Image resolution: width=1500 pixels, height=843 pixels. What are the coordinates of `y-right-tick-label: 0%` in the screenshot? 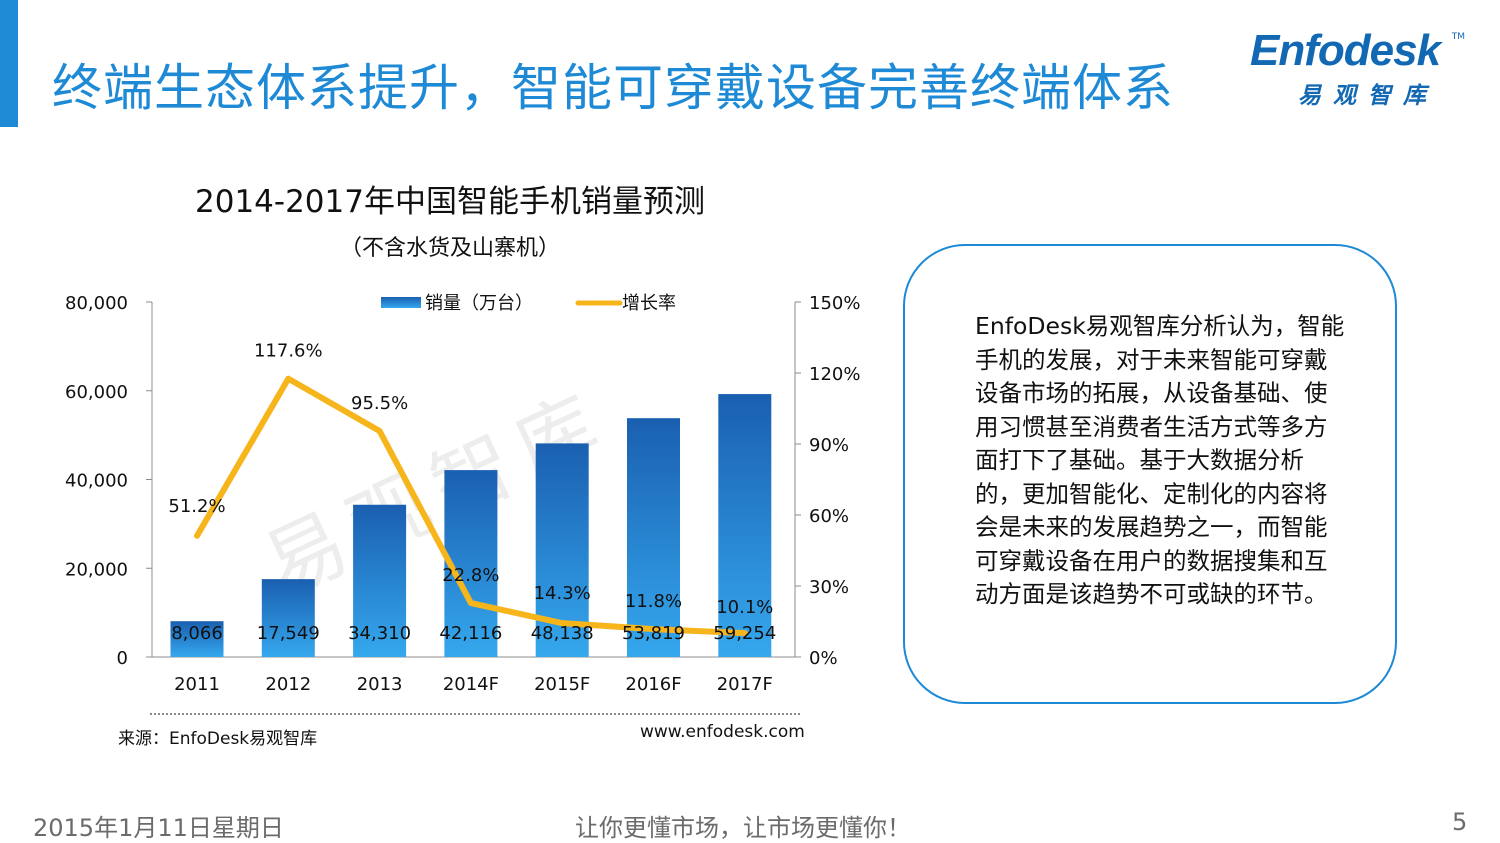 It's located at (823, 658).